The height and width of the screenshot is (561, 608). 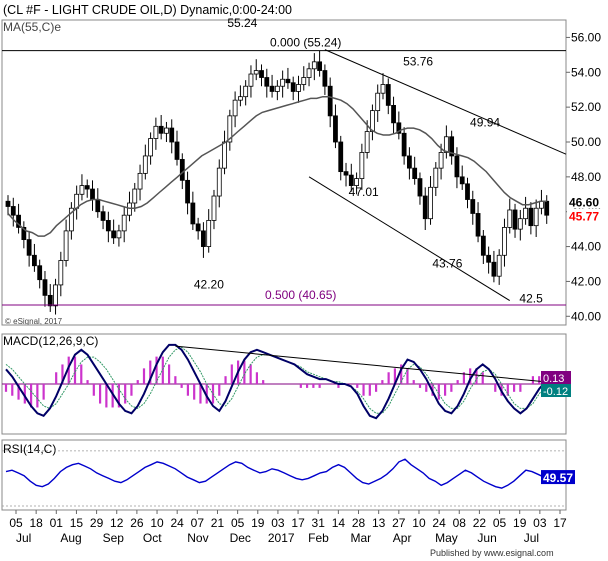 I want to click on x-tick-label: 22, so click(x=480, y=523).